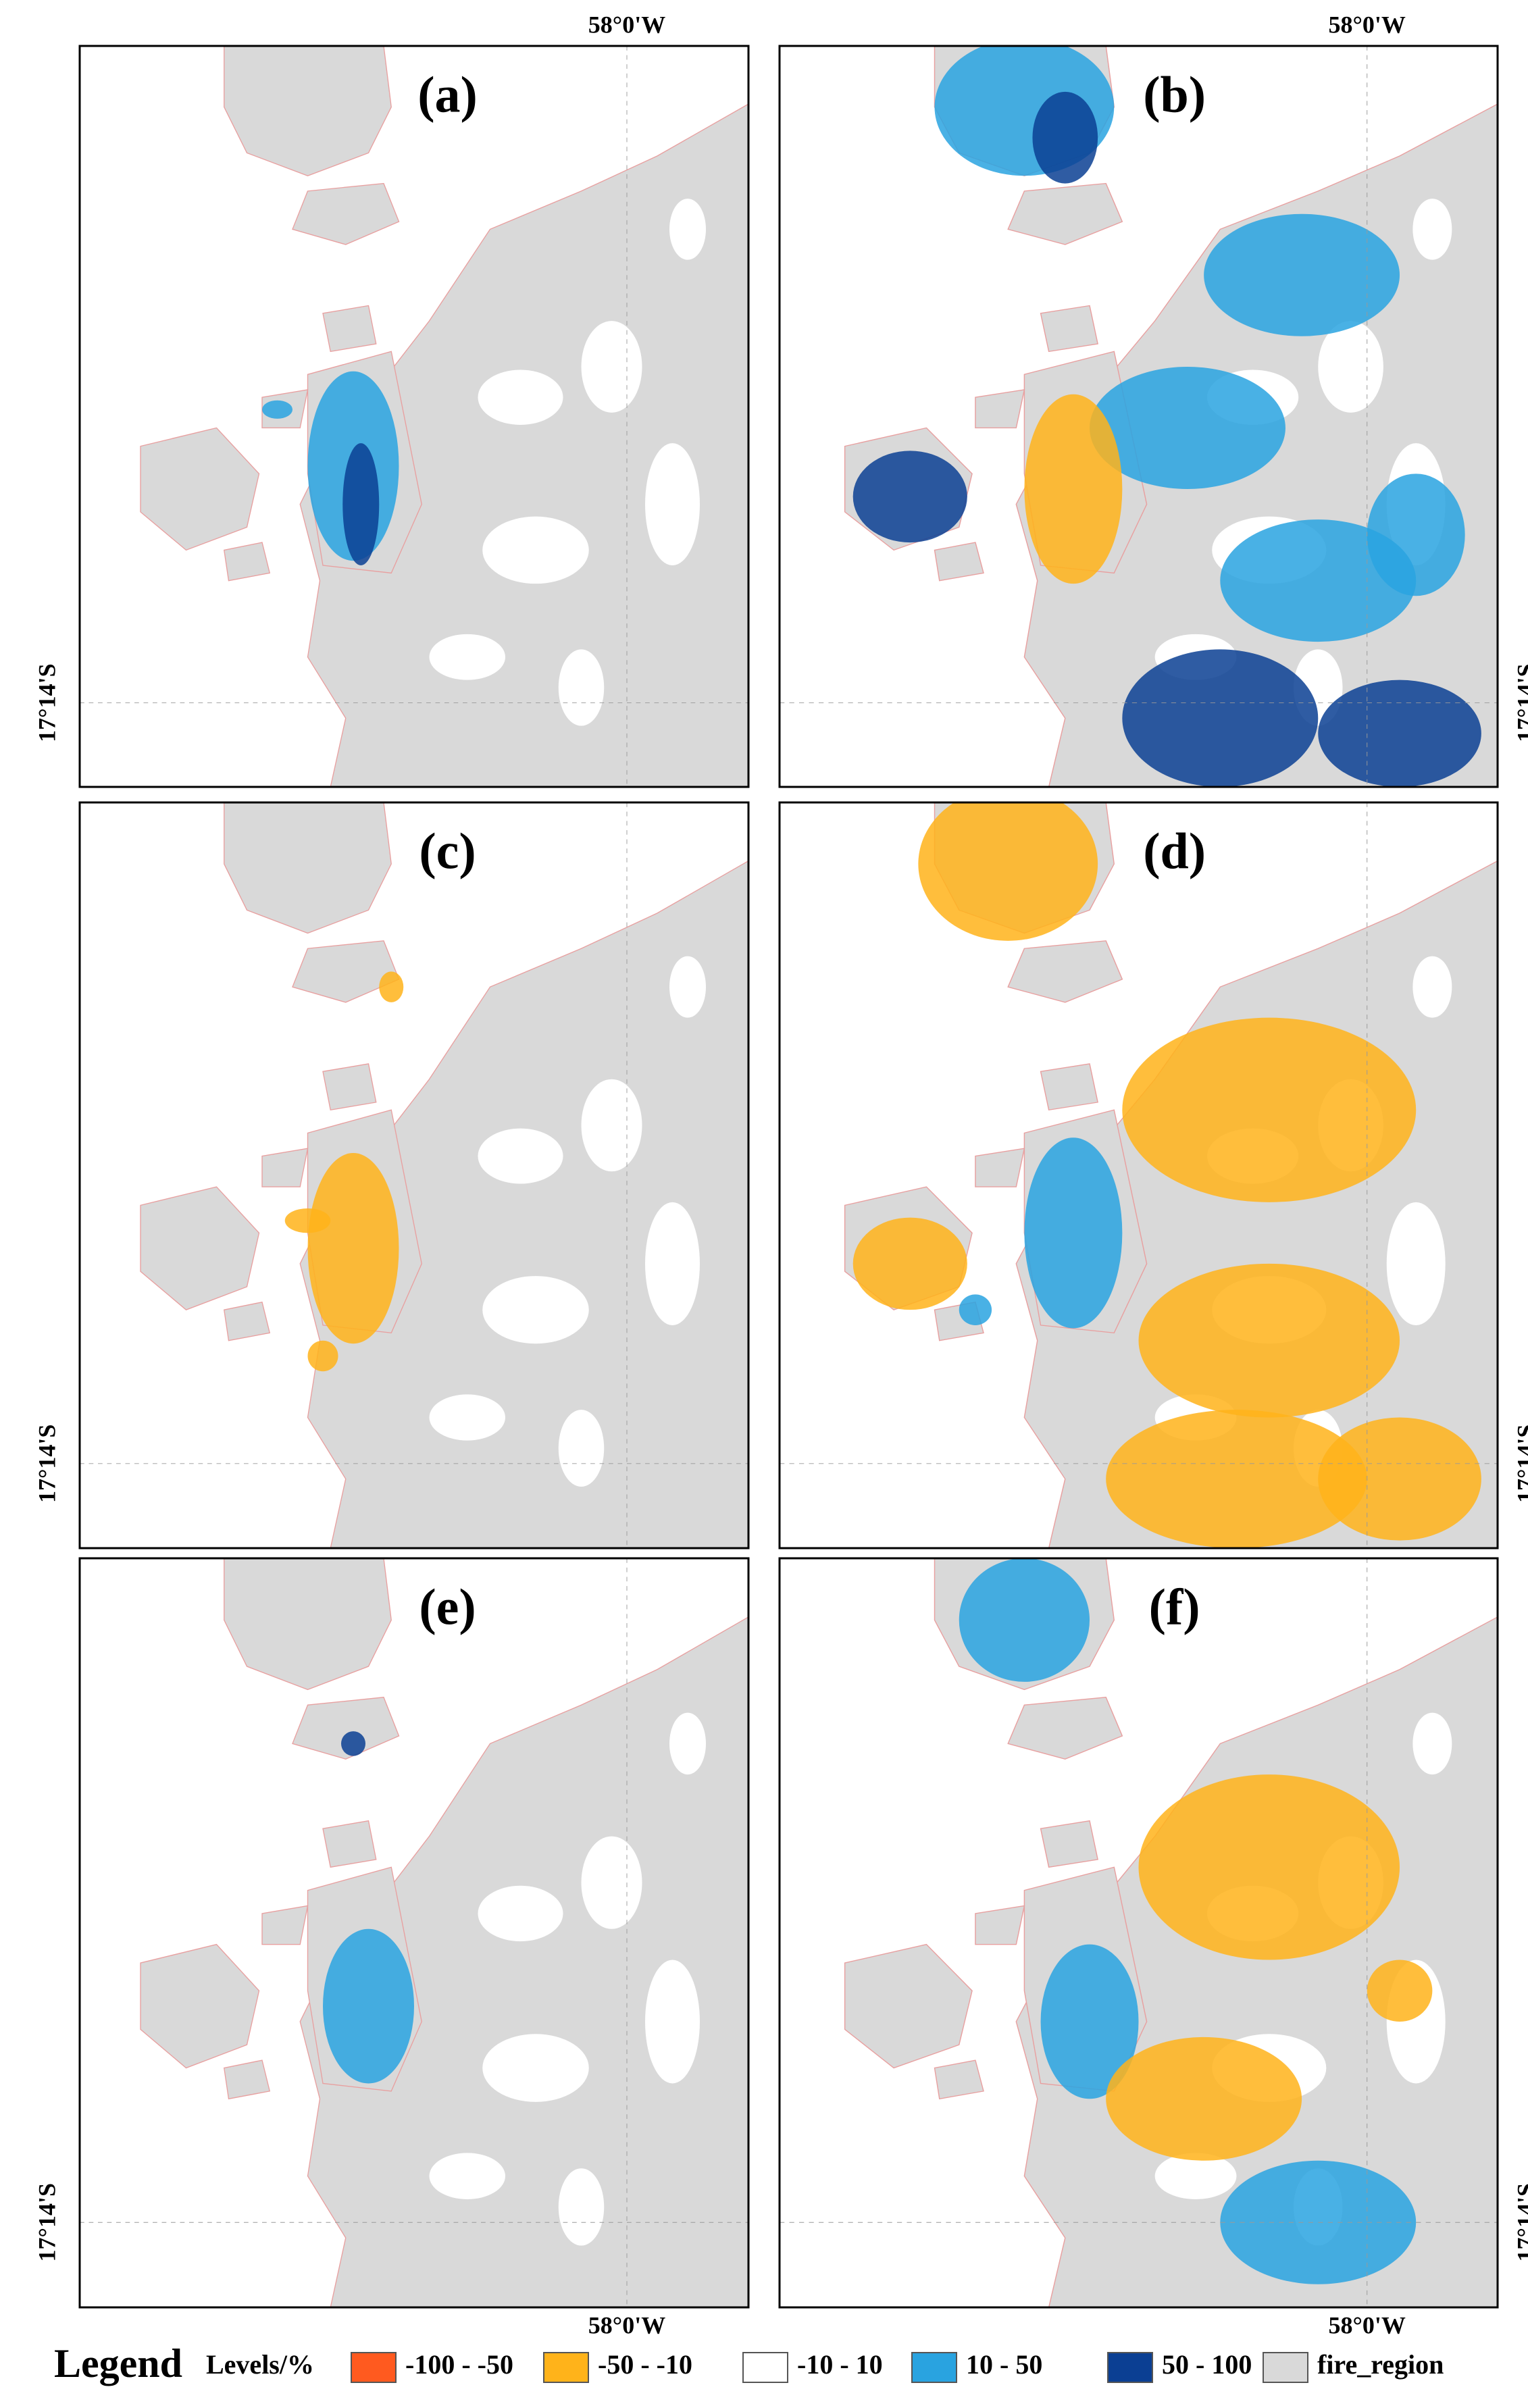  What do you see at coordinates (448, 1607) in the screenshot?
I see `panel-label: (e)` at bounding box center [448, 1607].